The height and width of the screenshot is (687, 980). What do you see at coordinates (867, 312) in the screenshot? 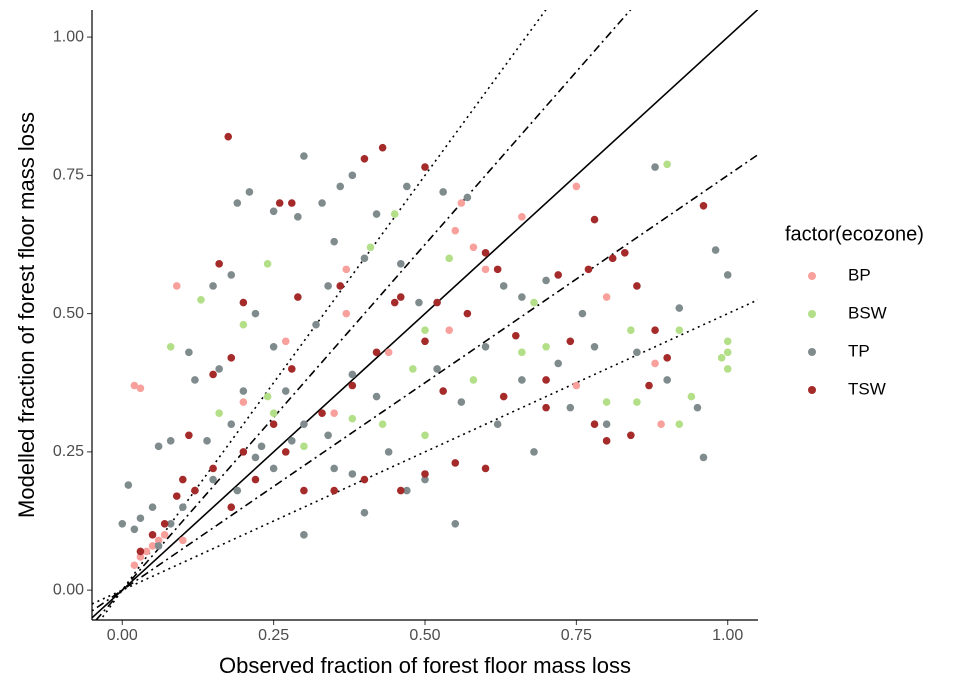
I see `legend-label: BSW` at bounding box center [867, 312].